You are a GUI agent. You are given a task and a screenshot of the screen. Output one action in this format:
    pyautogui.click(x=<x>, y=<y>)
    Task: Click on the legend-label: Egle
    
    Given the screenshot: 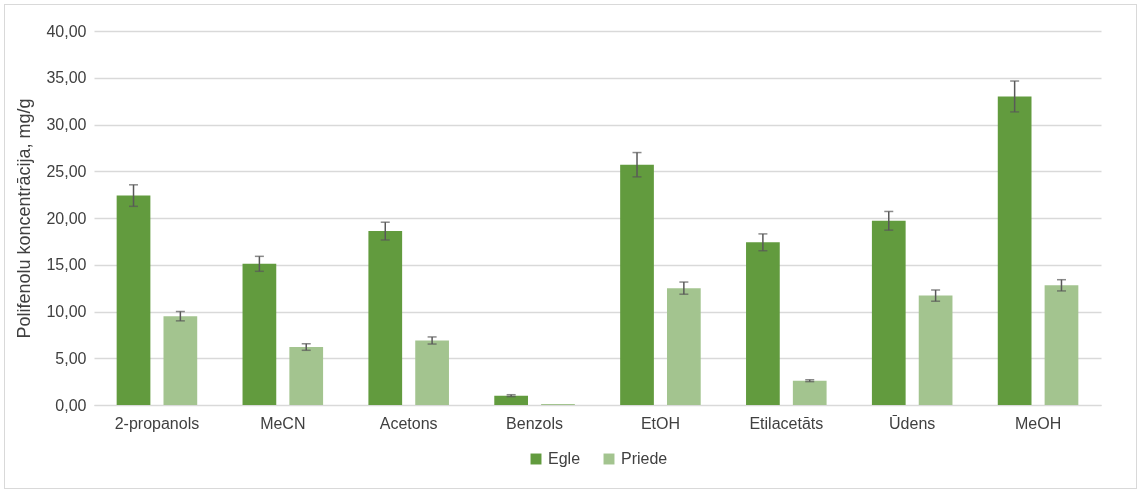 What is the action you would take?
    pyautogui.click(x=564, y=458)
    